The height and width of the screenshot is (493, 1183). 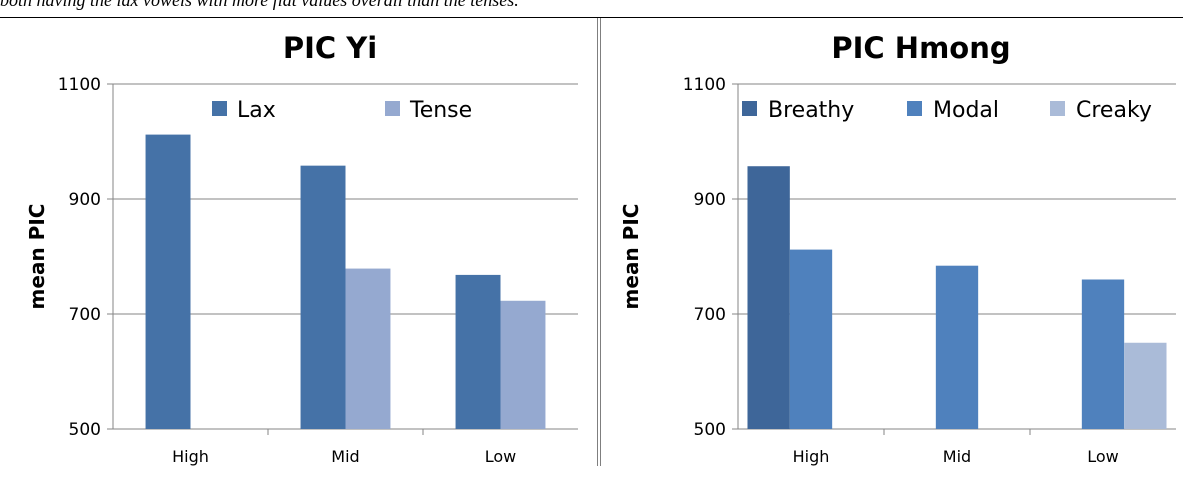 I want to click on chart-divider-left, so click(x=597, y=242).